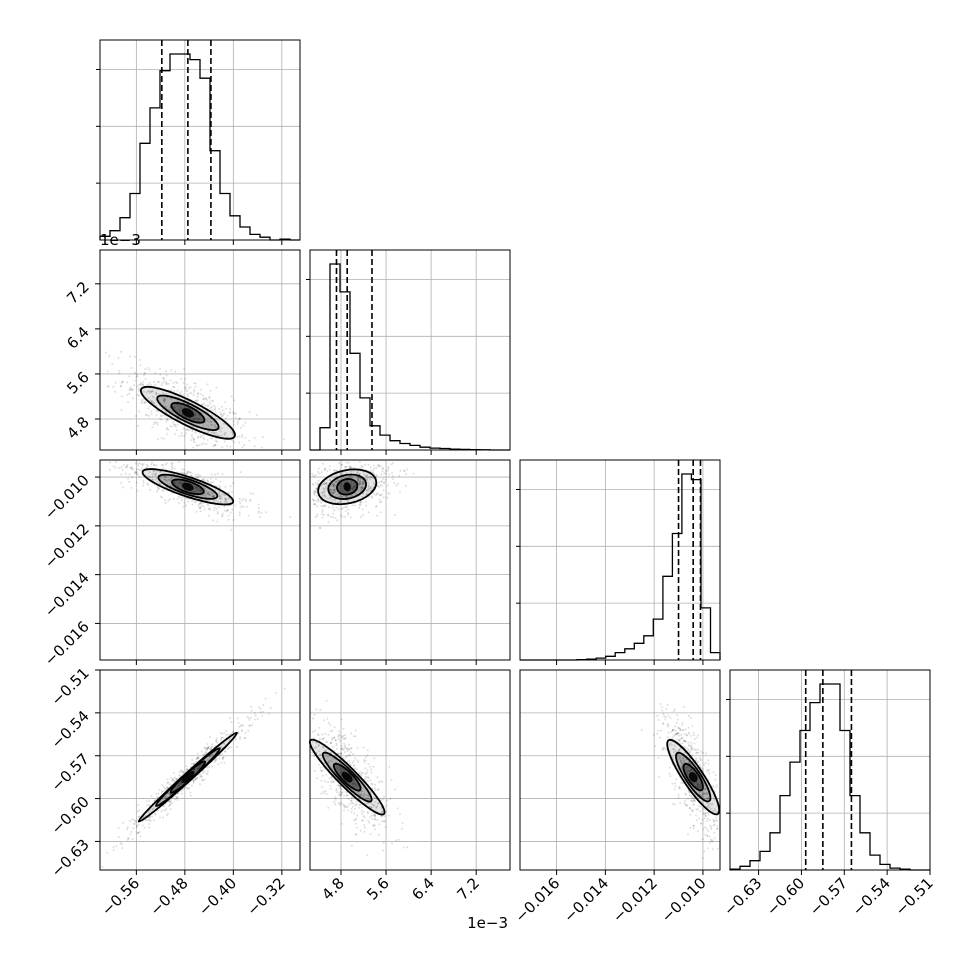 This screenshot has height=970, width=970. I want to click on panel-3-3: −0.63−0.60−0.57−0.54−0.51, so click(828, 794).